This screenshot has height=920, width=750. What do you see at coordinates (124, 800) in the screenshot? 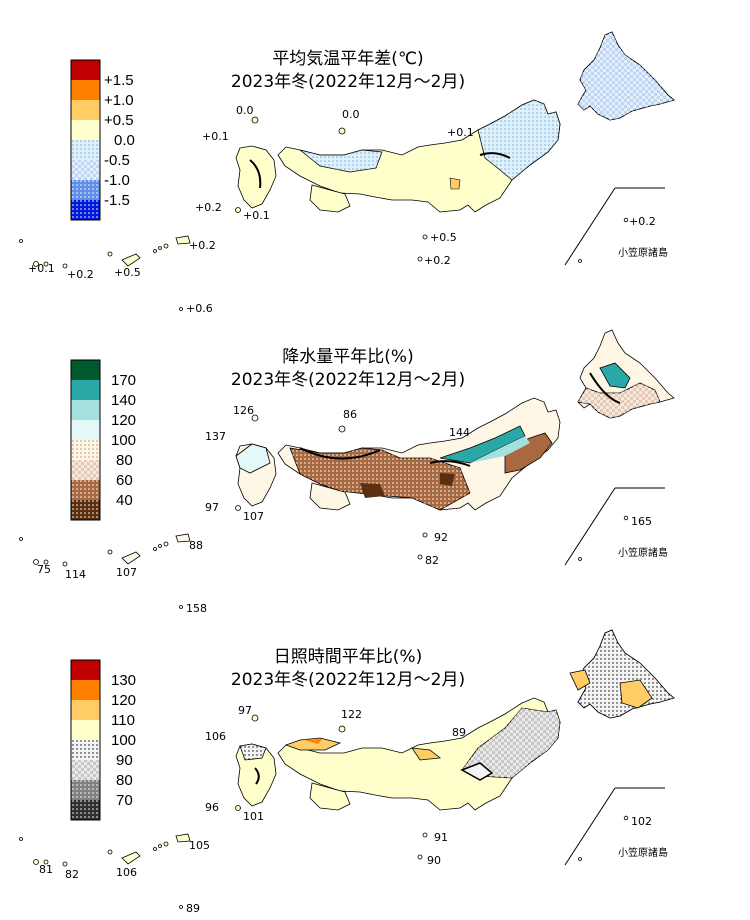
I see `legend-label: 70` at bounding box center [124, 800].